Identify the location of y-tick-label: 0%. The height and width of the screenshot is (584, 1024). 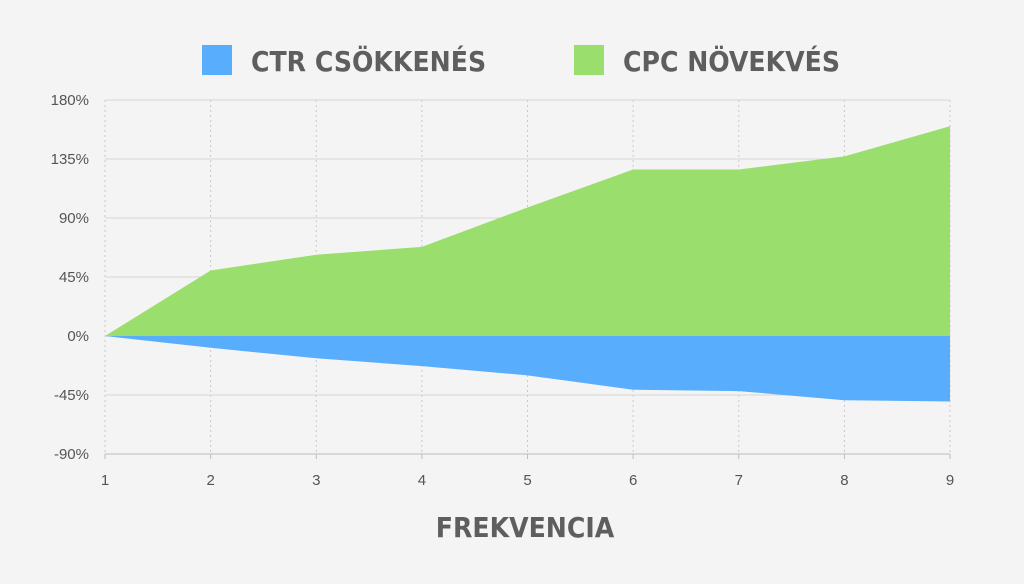
(78, 336).